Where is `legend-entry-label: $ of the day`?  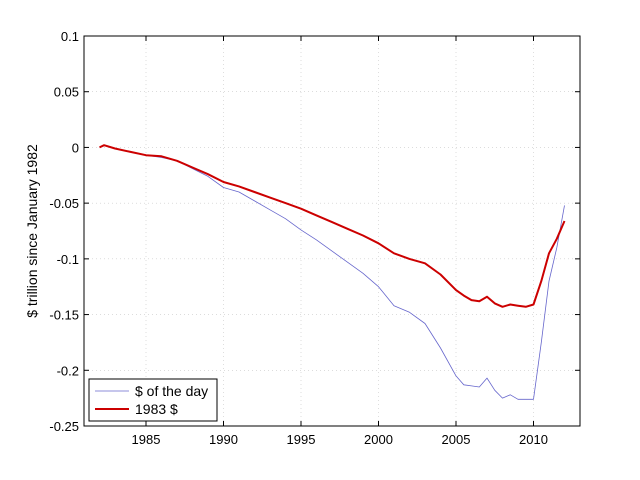 legend-entry-label: $ of the day is located at coordinates (171, 391).